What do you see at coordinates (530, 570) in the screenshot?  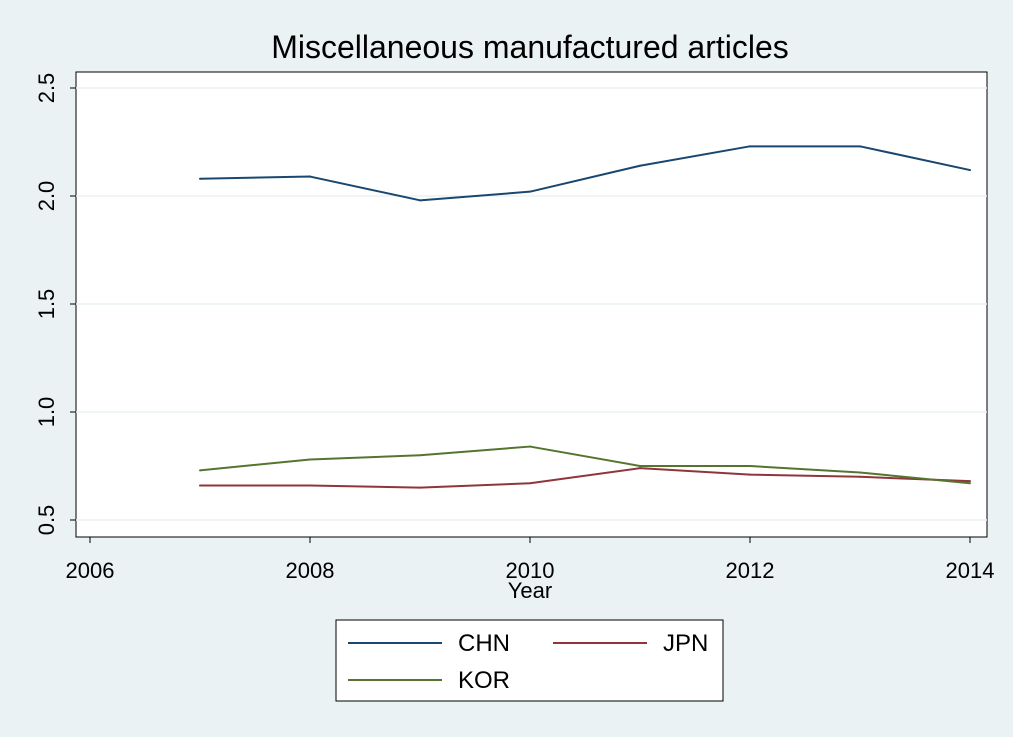 I see `x-tick-label: 2010` at bounding box center [530, 570].